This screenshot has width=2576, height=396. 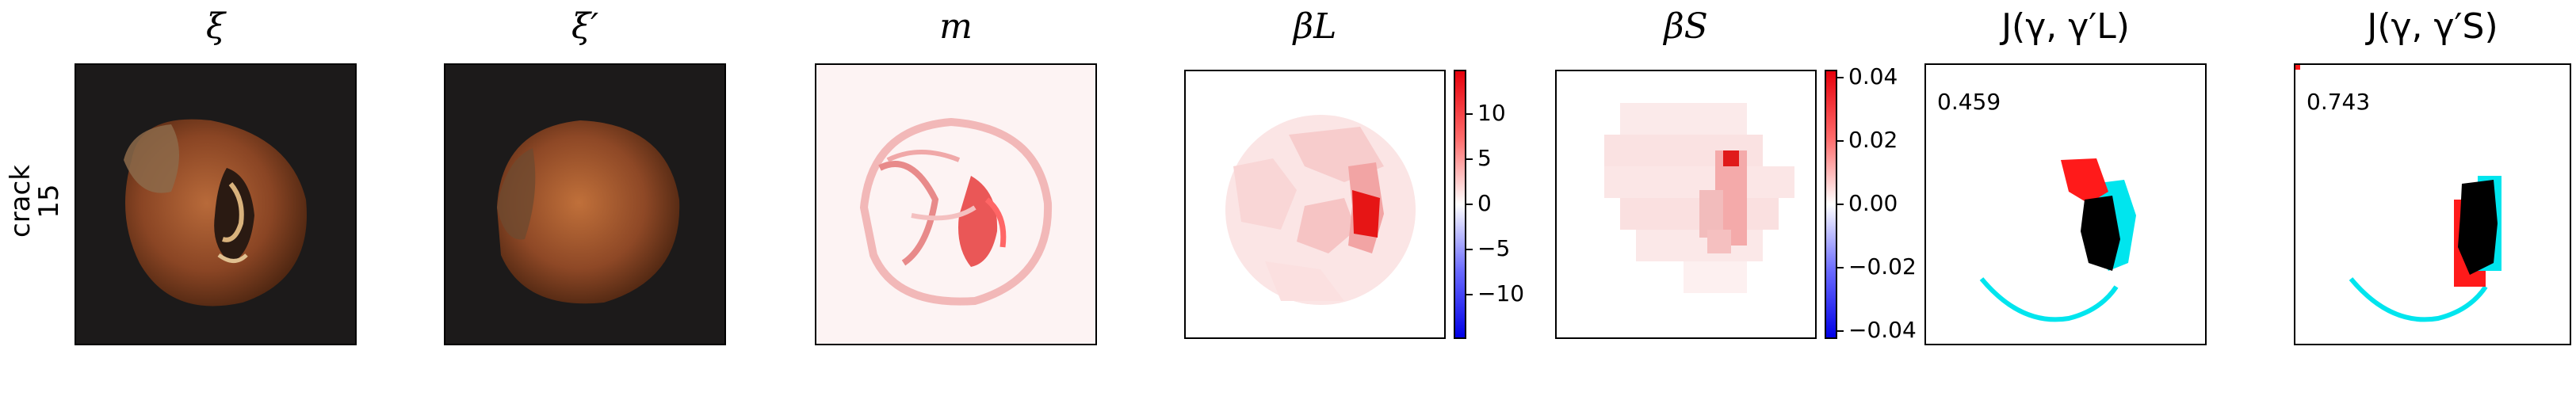 What do you see at coordinates (1460, 204) in the screenshot?
I see `colorbar-beta-l` at bounding box center [1460, 204].